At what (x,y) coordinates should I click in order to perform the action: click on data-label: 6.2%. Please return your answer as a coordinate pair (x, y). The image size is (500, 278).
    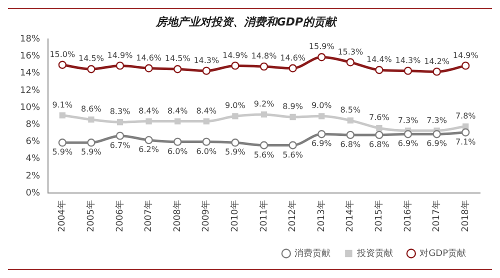
    Looking at the image, I should click on (149, 149).